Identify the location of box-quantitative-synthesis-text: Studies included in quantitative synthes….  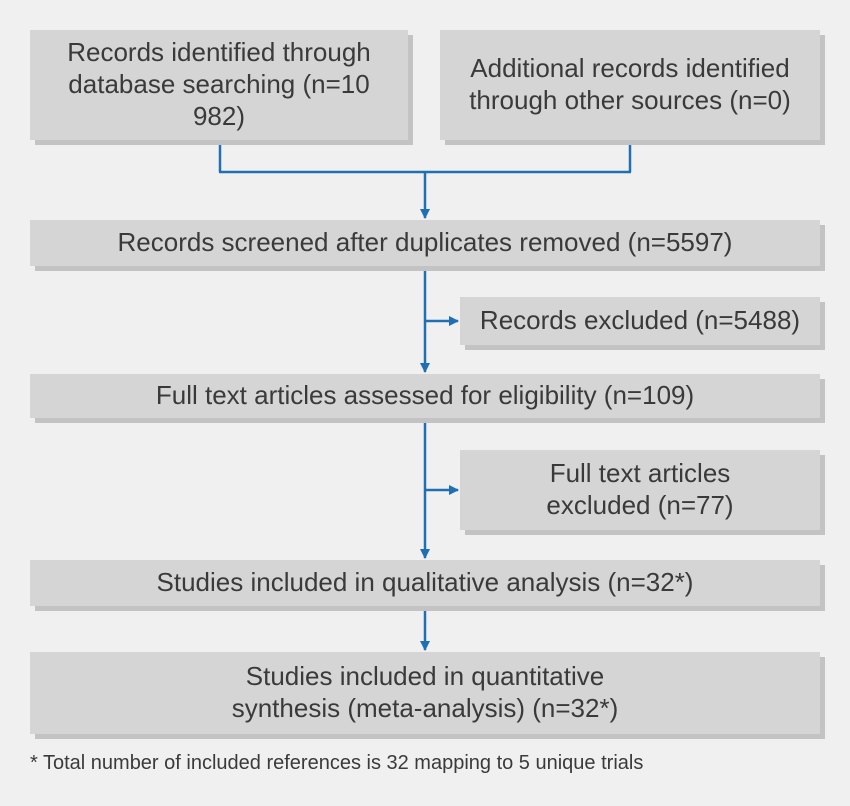
(425, 692).